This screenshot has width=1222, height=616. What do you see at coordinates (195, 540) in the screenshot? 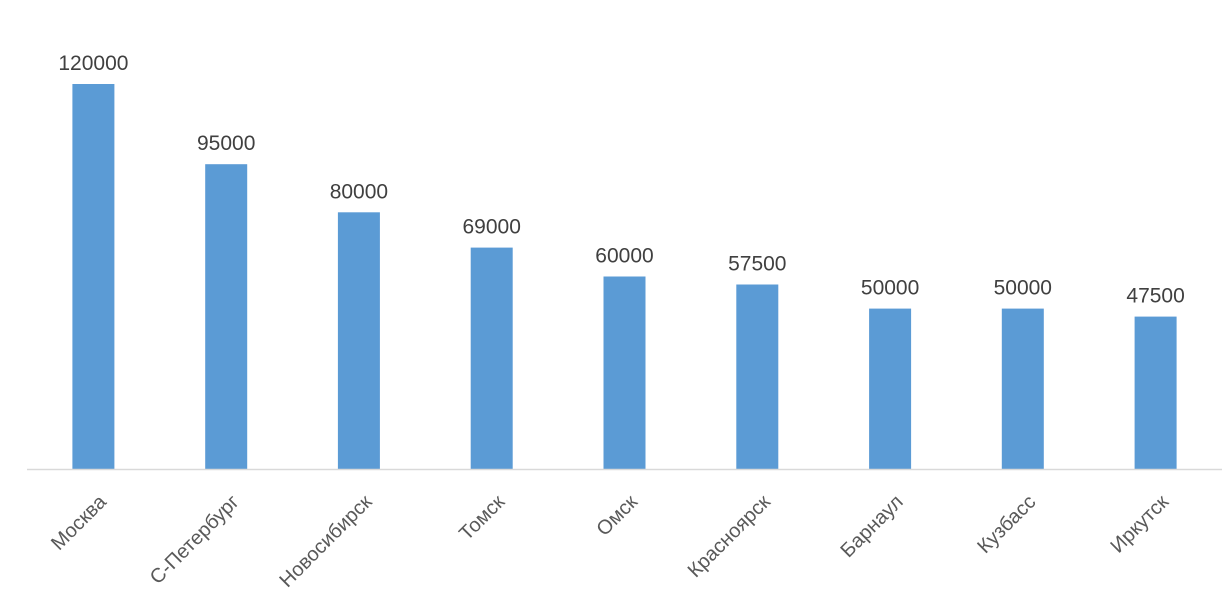
I see `category-label-1: С-Петербург` at bounding box center [195, 540].